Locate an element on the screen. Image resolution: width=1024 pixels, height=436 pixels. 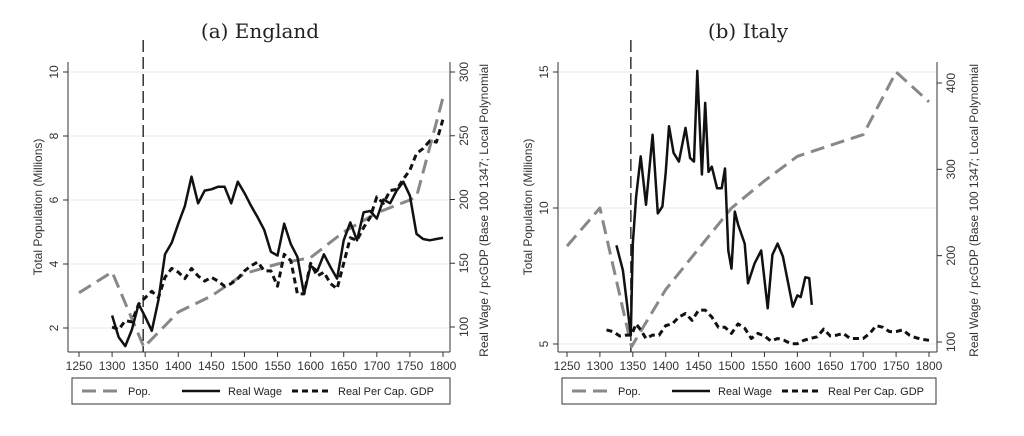
y-tick-label: 2 is located at coordinates (54, 327).